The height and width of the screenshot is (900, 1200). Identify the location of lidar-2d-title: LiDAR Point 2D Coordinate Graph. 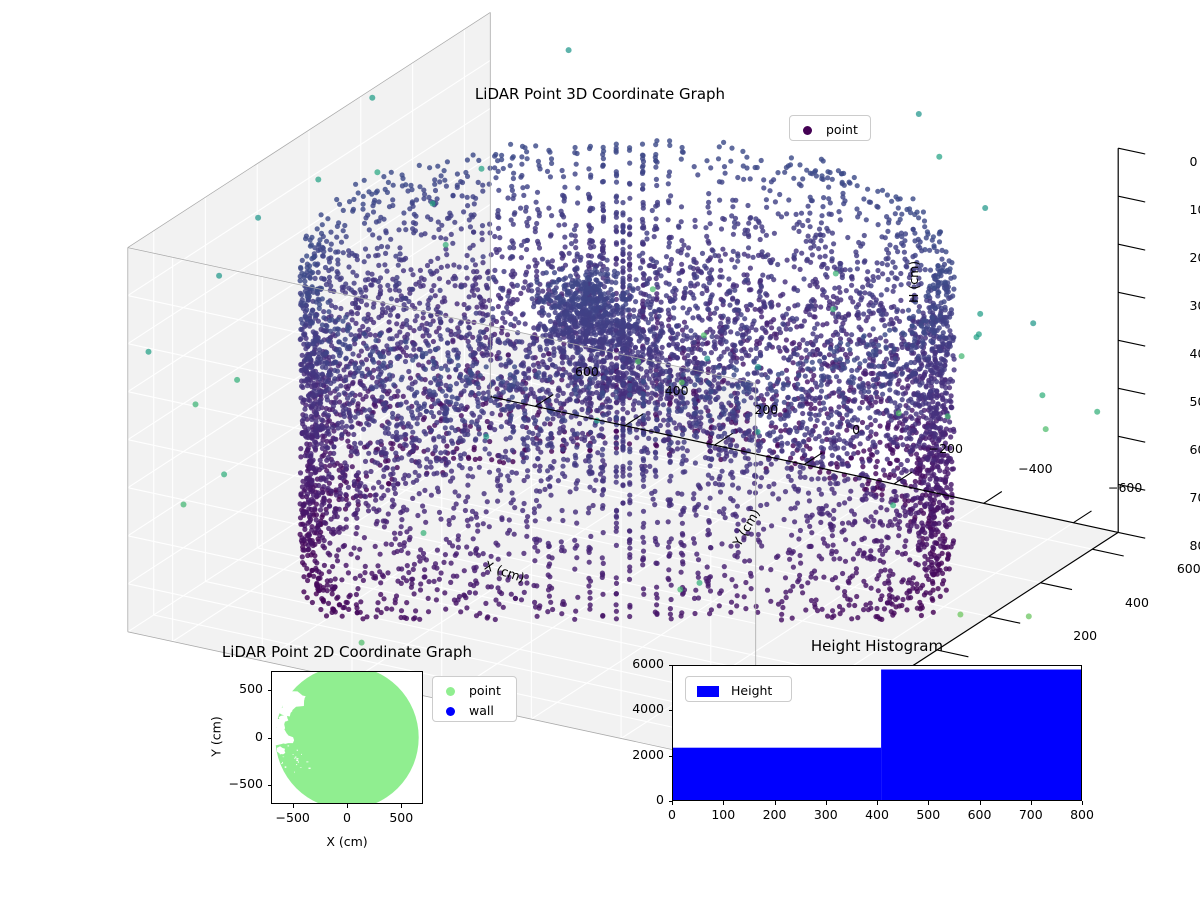
(347, 652).